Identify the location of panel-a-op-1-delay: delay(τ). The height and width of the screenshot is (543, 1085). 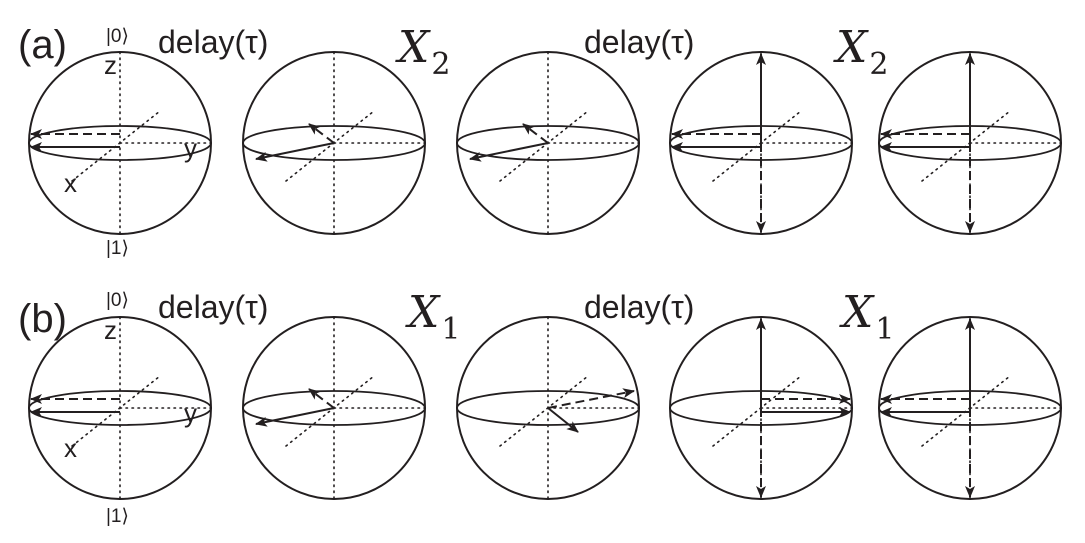
(213, 42).